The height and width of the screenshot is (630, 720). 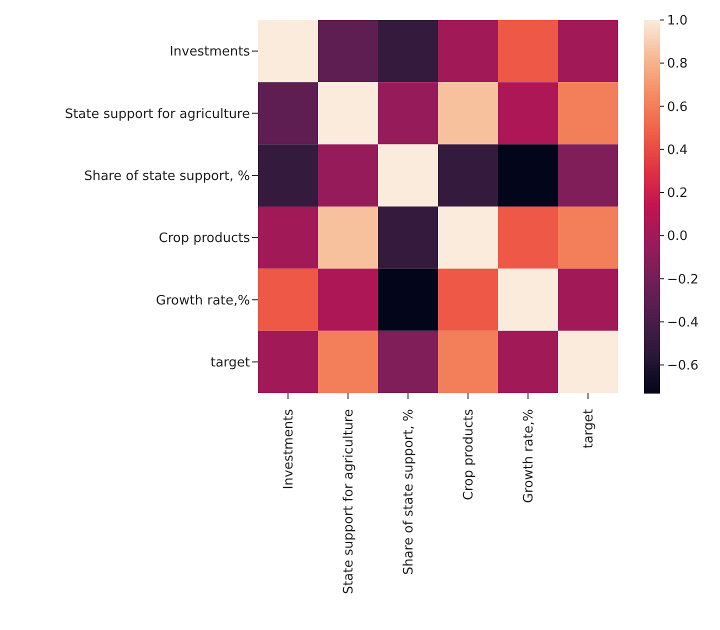 What do you see at coordinates (157, 114) in the screenshot?
I see `y-tick-label: State support for agriculture` at bounding box center [157, 114].